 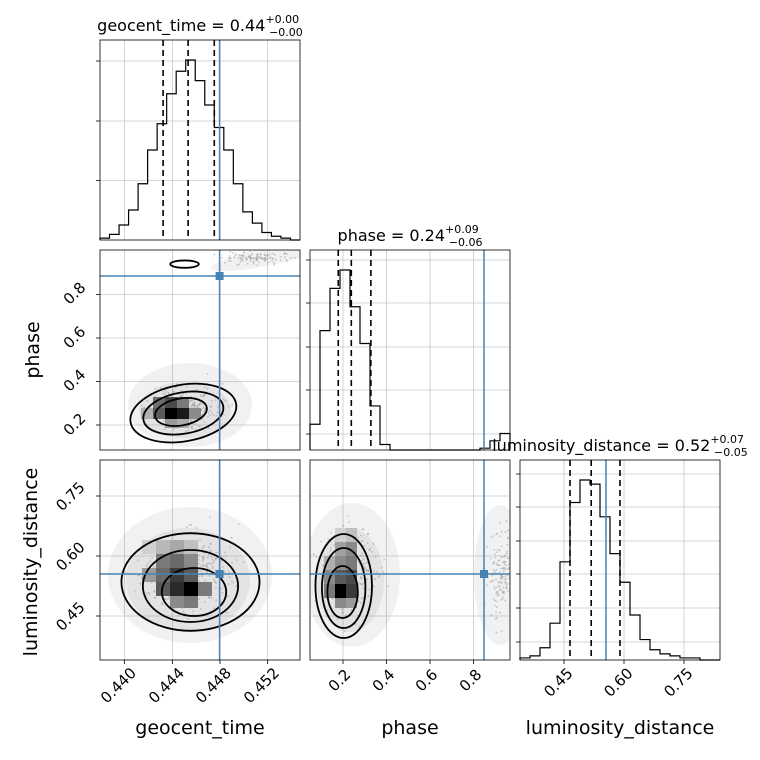 I want to click on phase-vs-geocent-time-density, so click(x=171, y=412).